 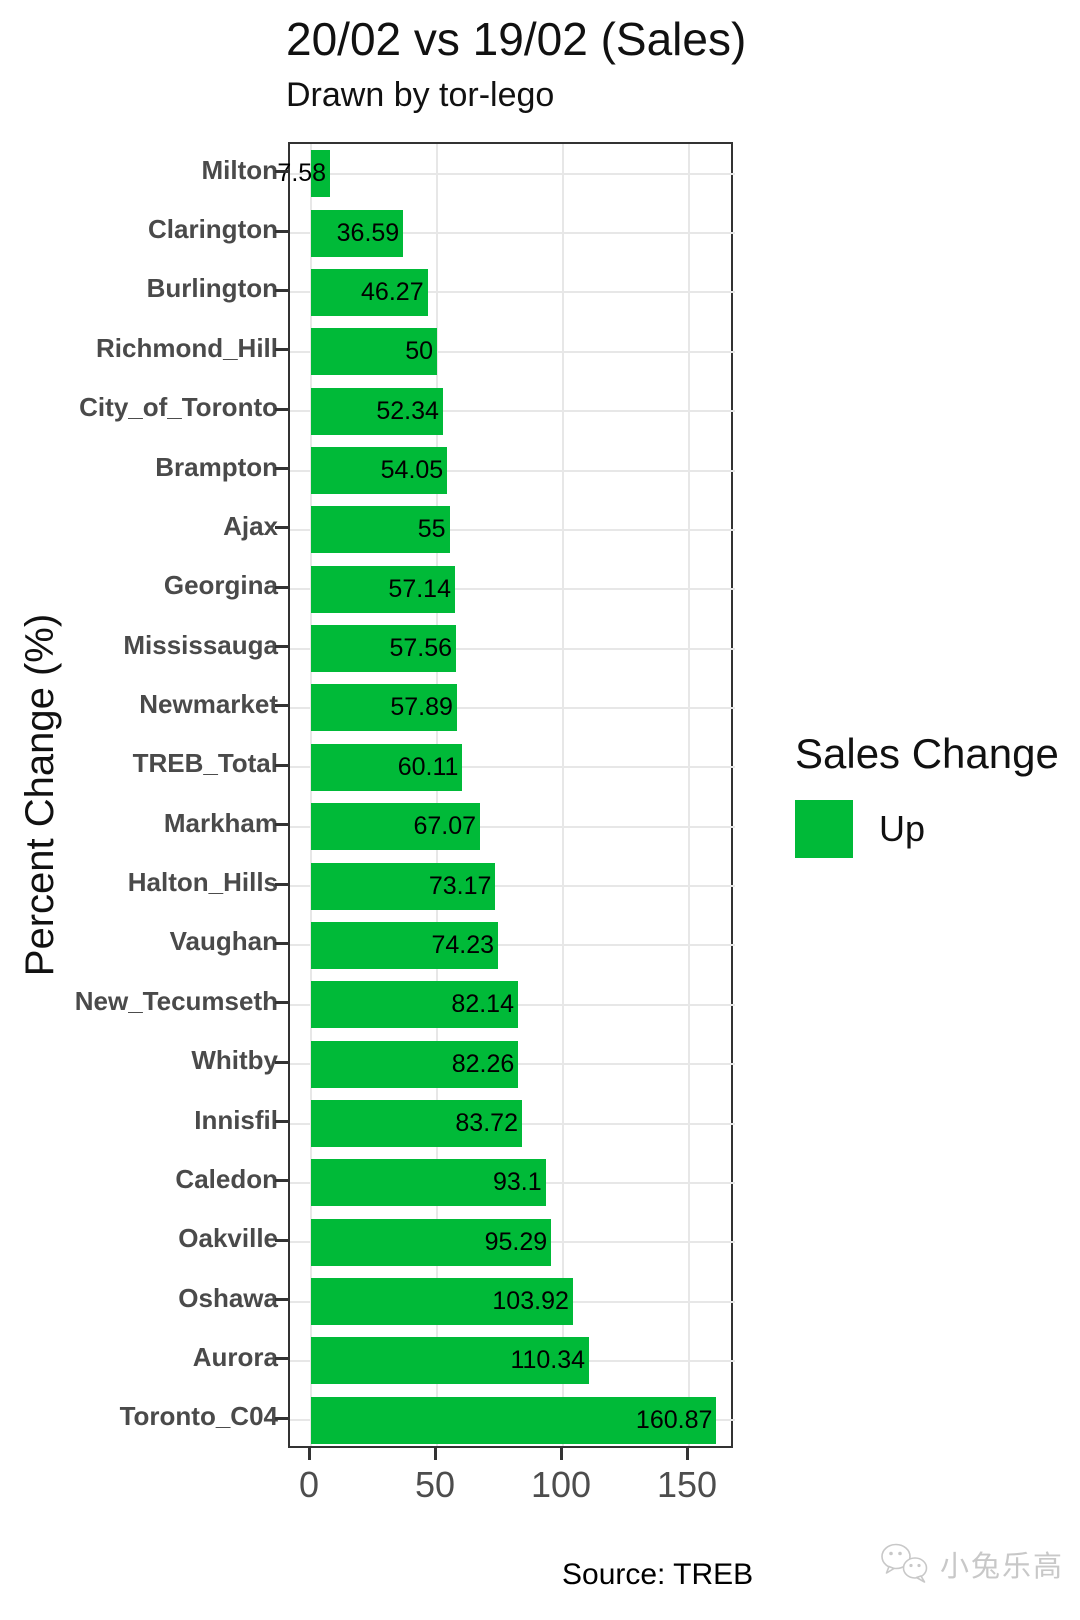 I want to click on bar-value-label: 57.89, so click(x=421, y=707).